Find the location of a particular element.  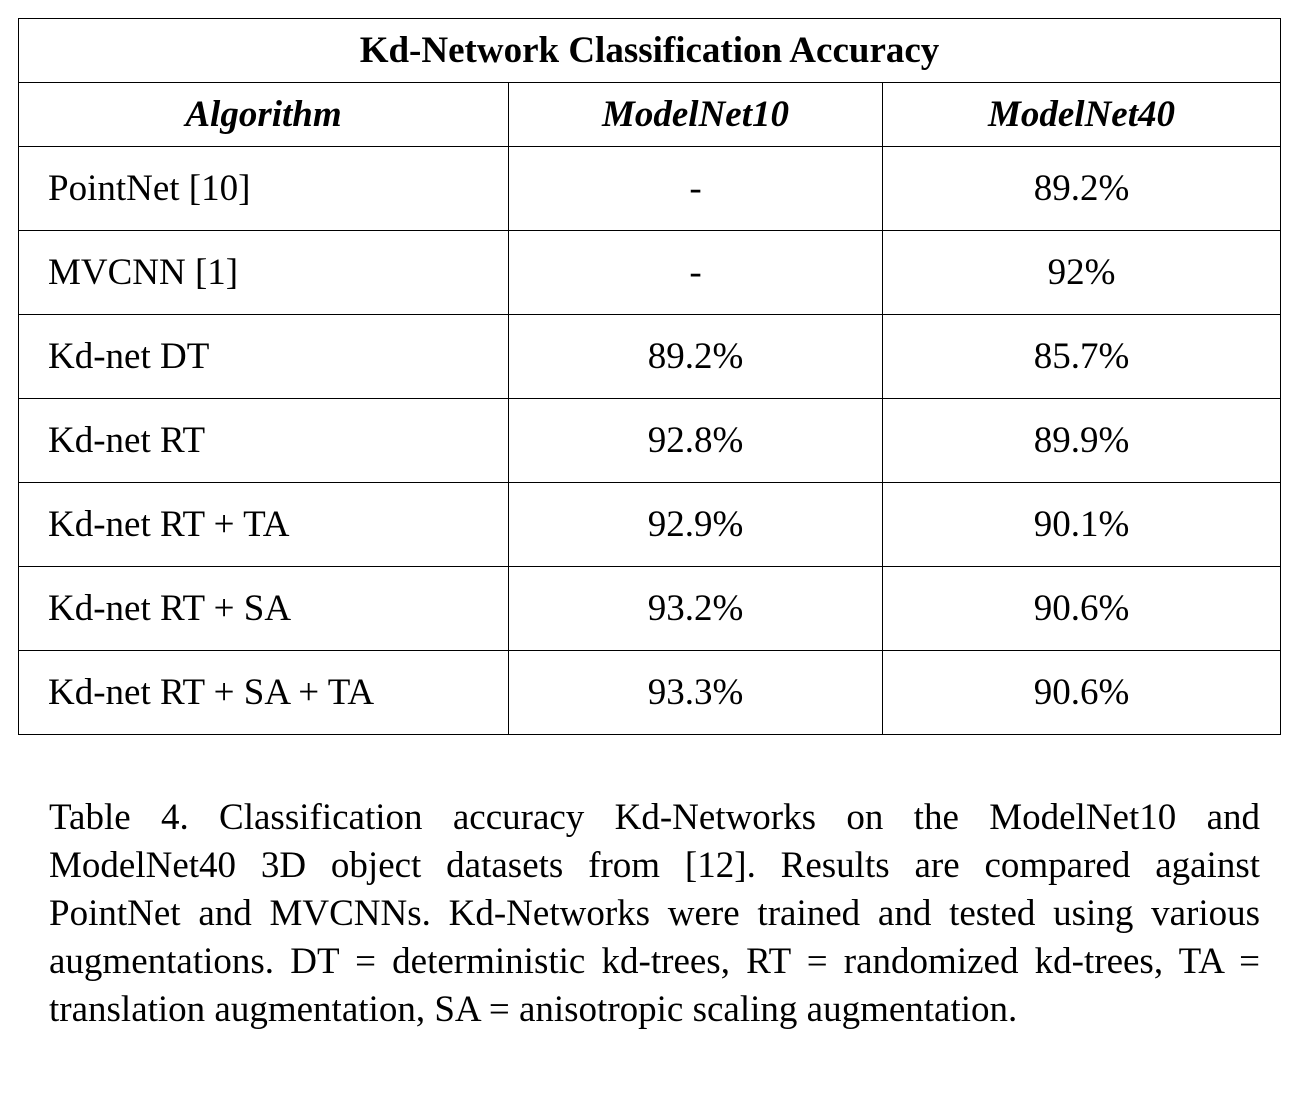

column-header-algorithm: Algorithm is located at coordinates (263, 114).